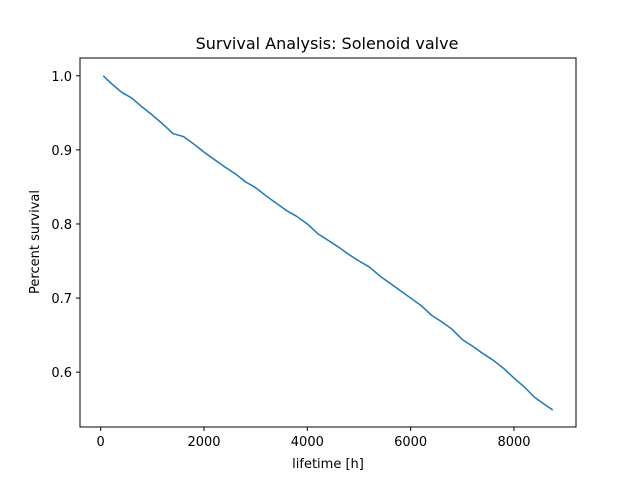 The image size is (640, 480). Describe the element at coordinates (410, 442) in the screenshot. I see `x-tick-label: 6000` at that location.